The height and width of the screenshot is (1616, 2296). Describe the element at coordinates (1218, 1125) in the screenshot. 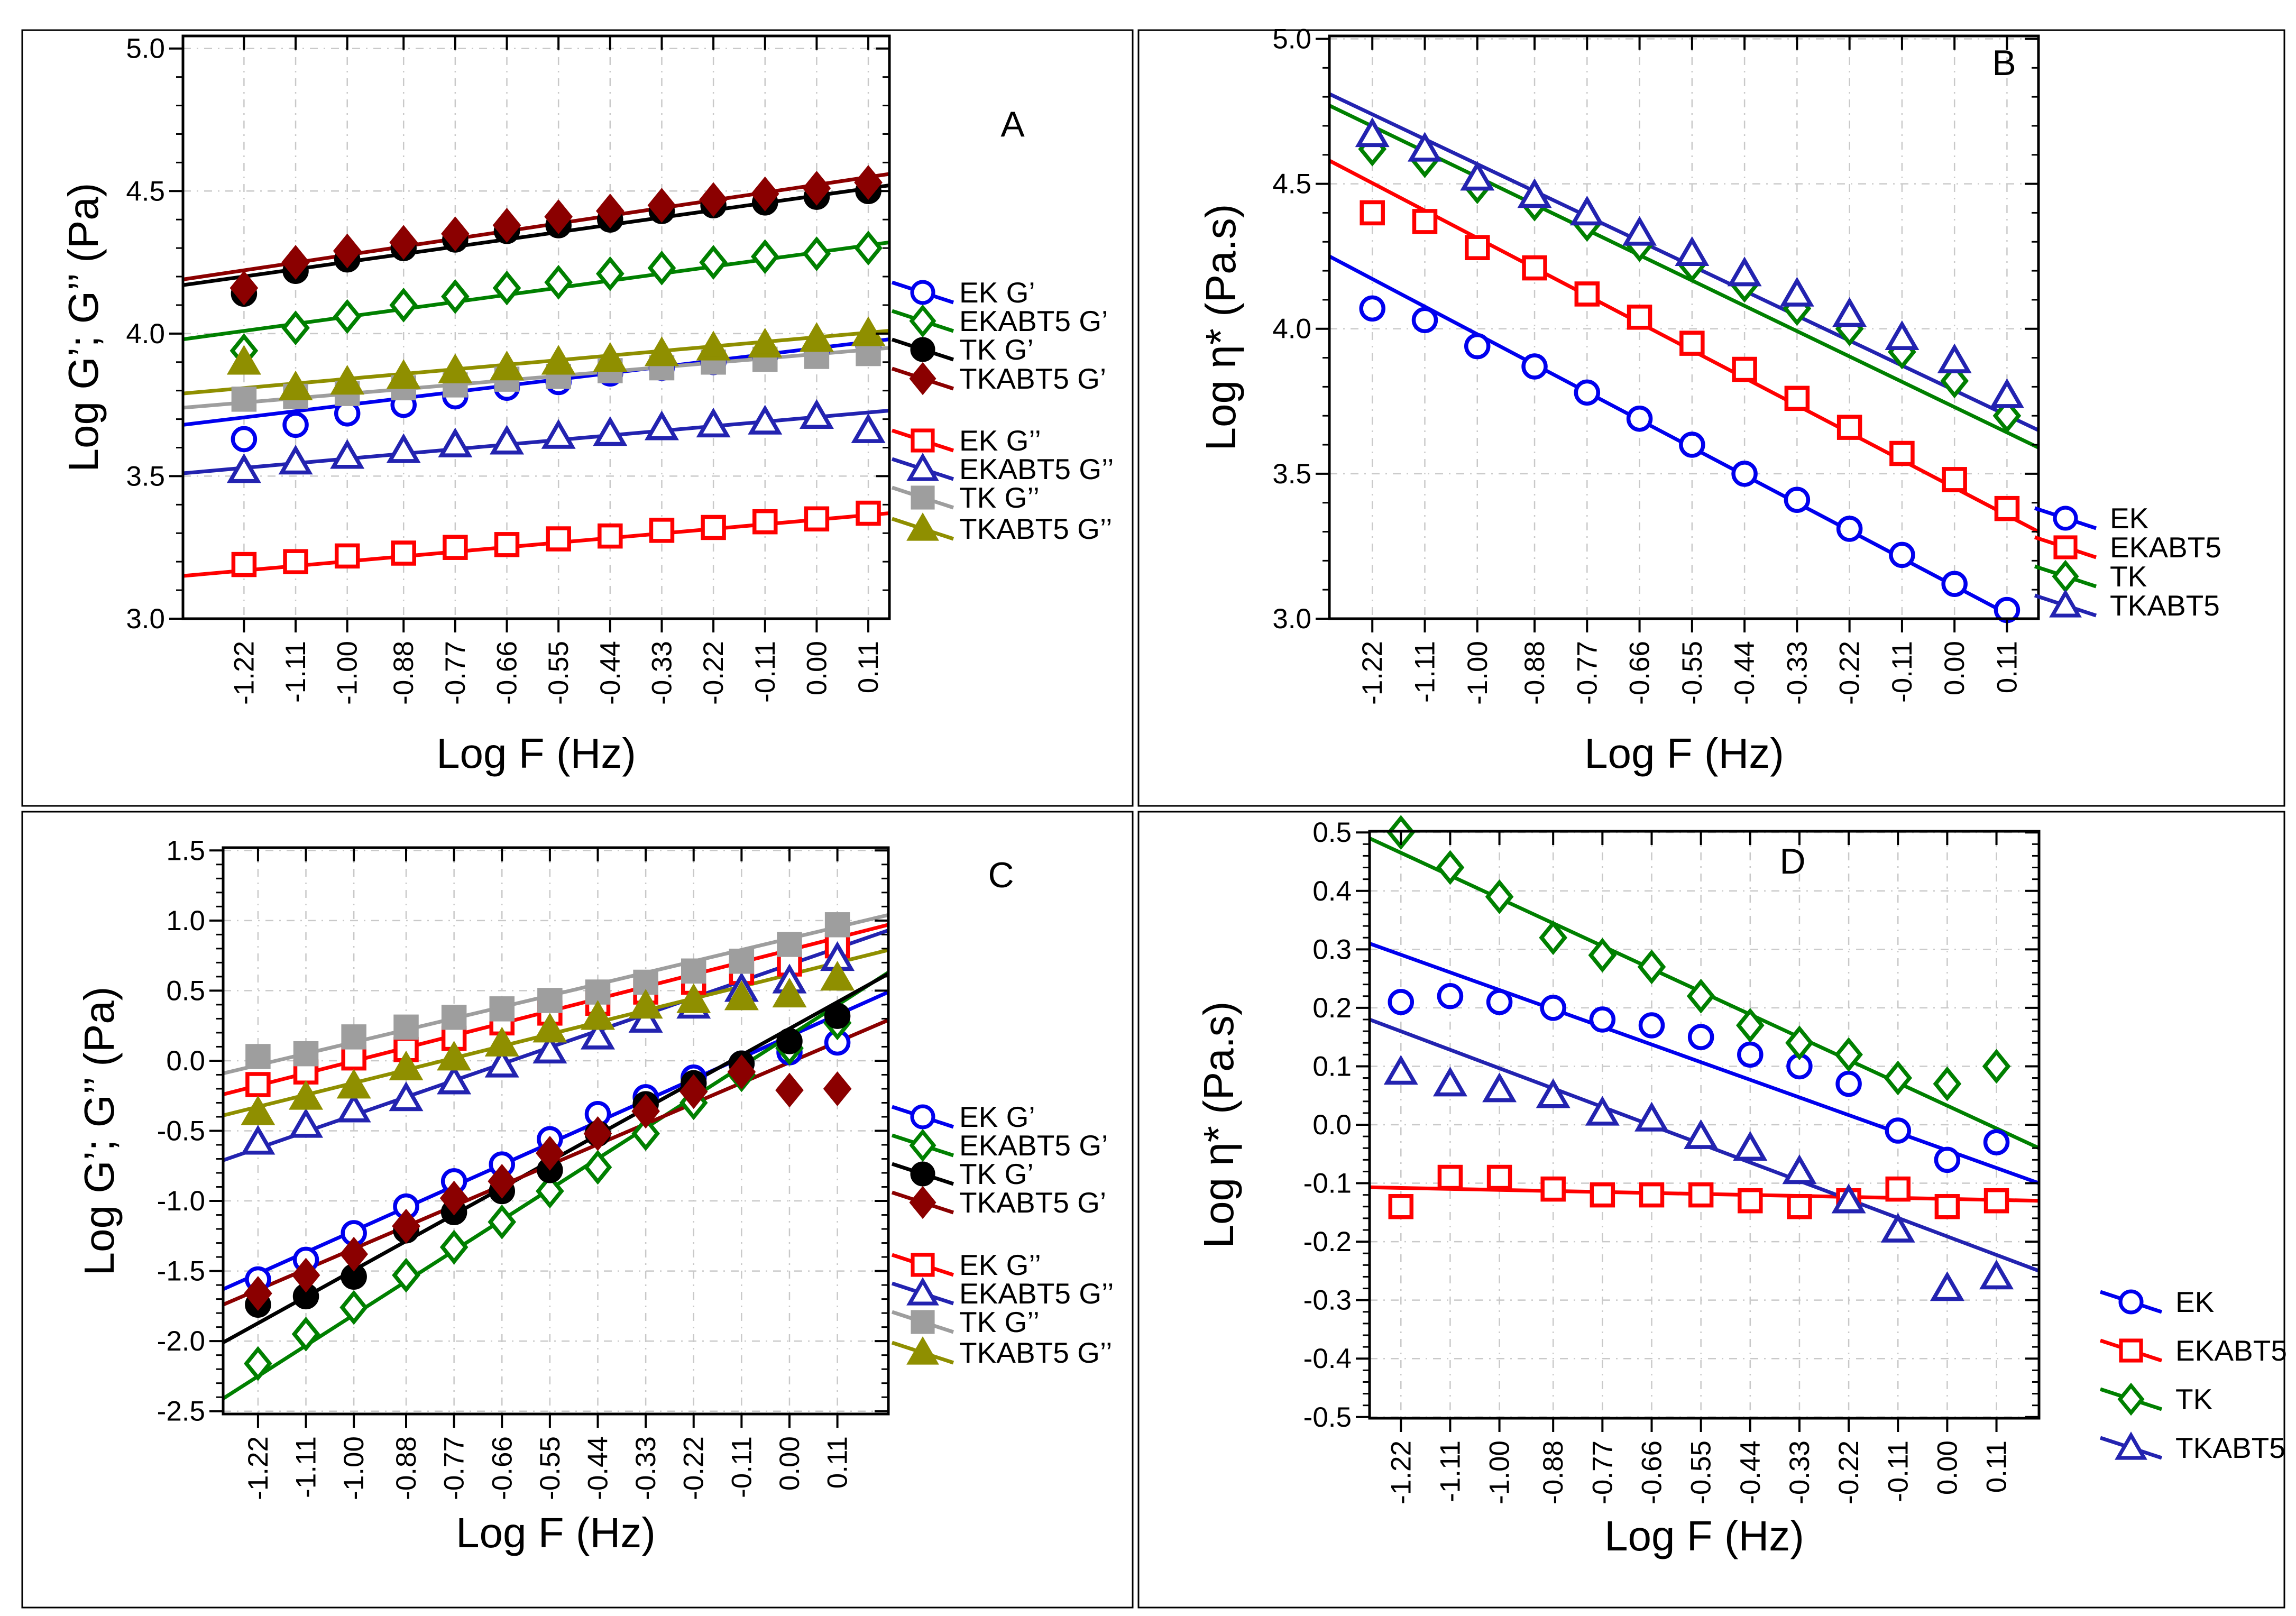

I see `y-axis-title: Log η* (Pa.s)` at that location.